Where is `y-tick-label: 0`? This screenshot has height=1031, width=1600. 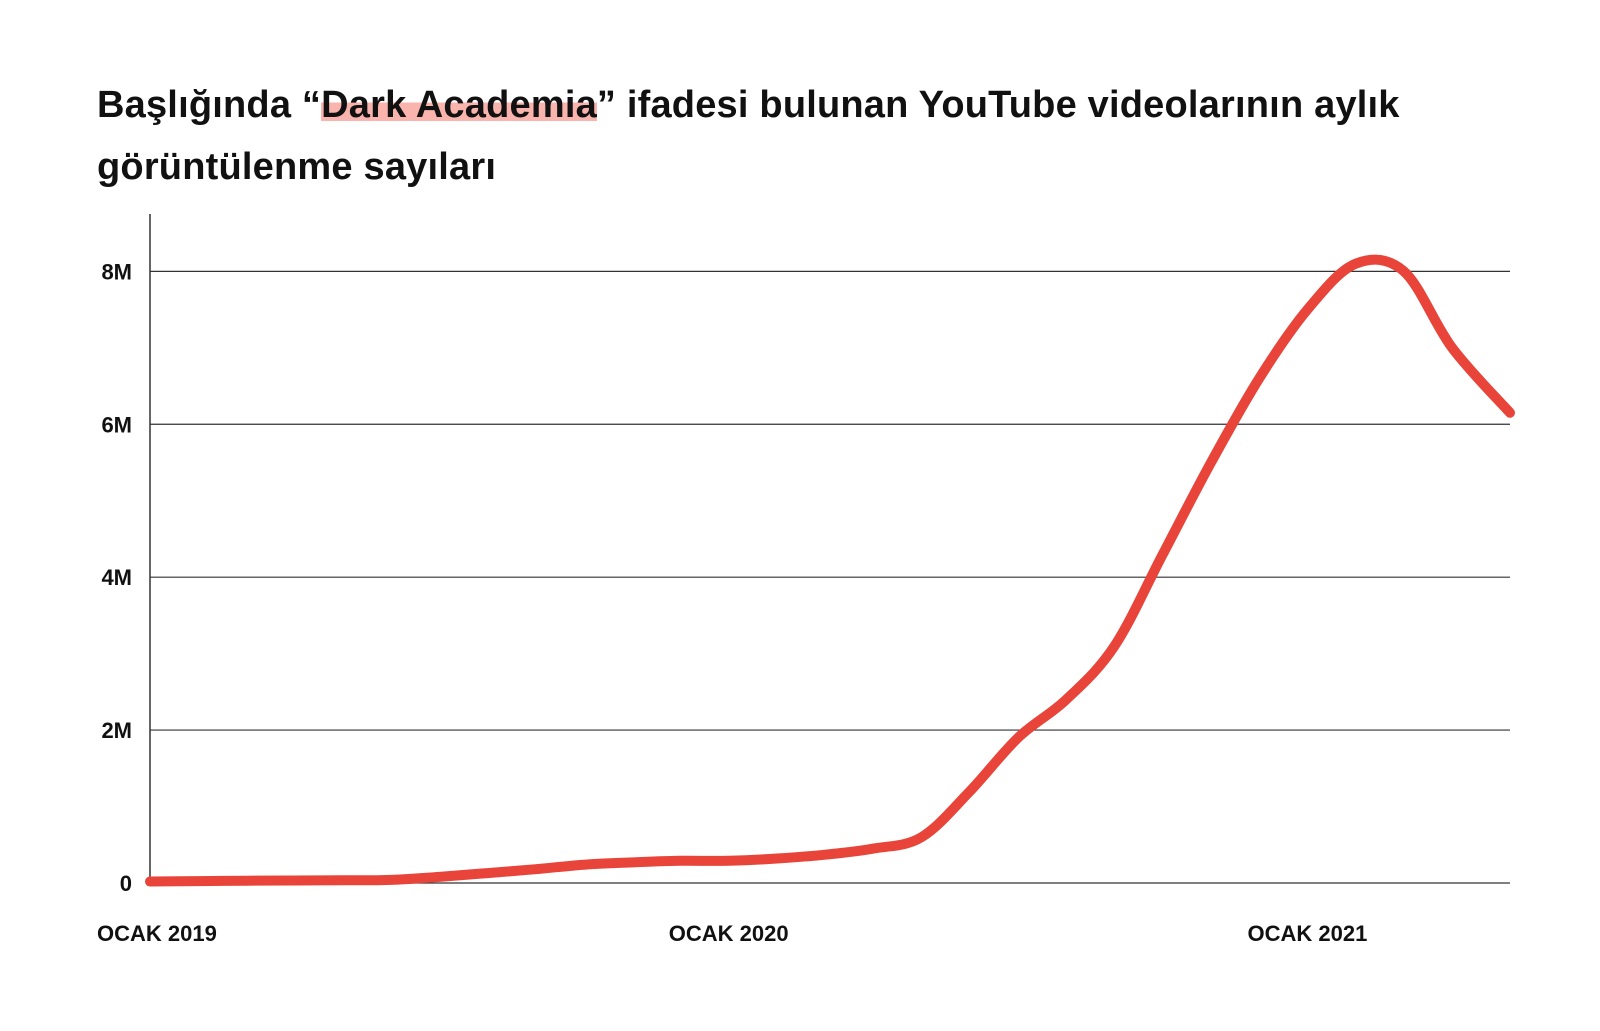 y-tick-label: 0 is located at coordinates (126, 883).